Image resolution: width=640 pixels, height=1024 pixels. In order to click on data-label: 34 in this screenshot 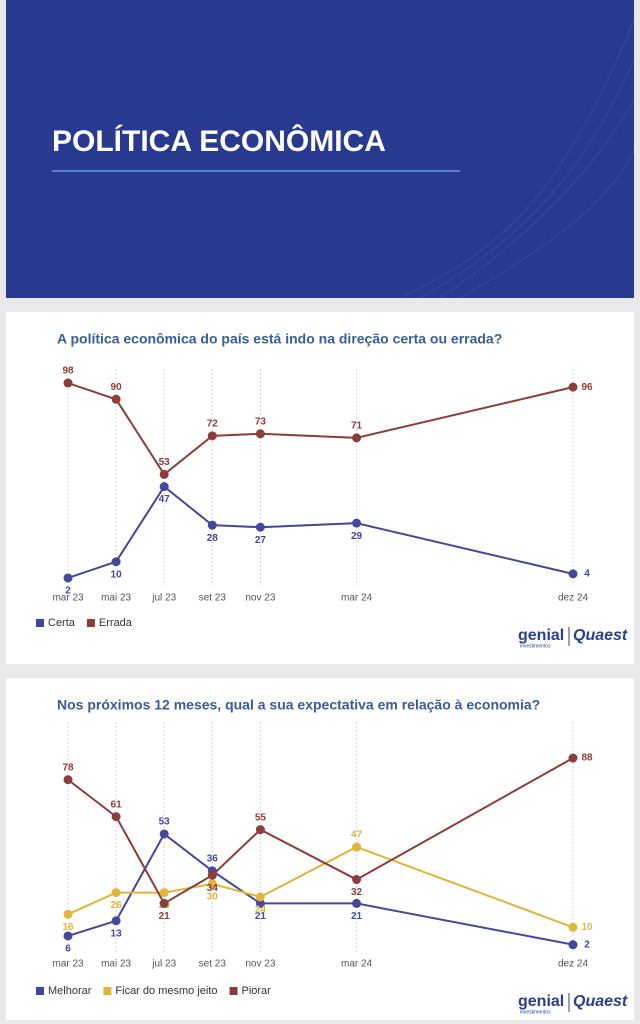, I will do `click(213, 888)`.